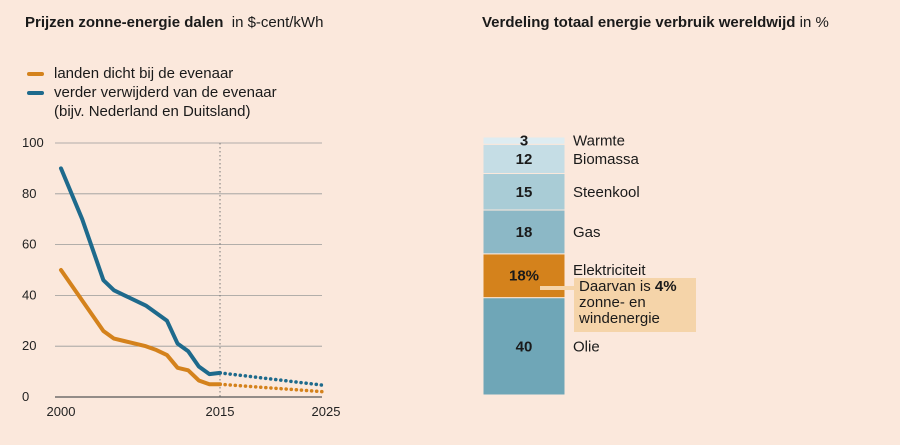 This screenshot has width=900, height=445. I want to click on bar-segment-olie, so click(524, 346).